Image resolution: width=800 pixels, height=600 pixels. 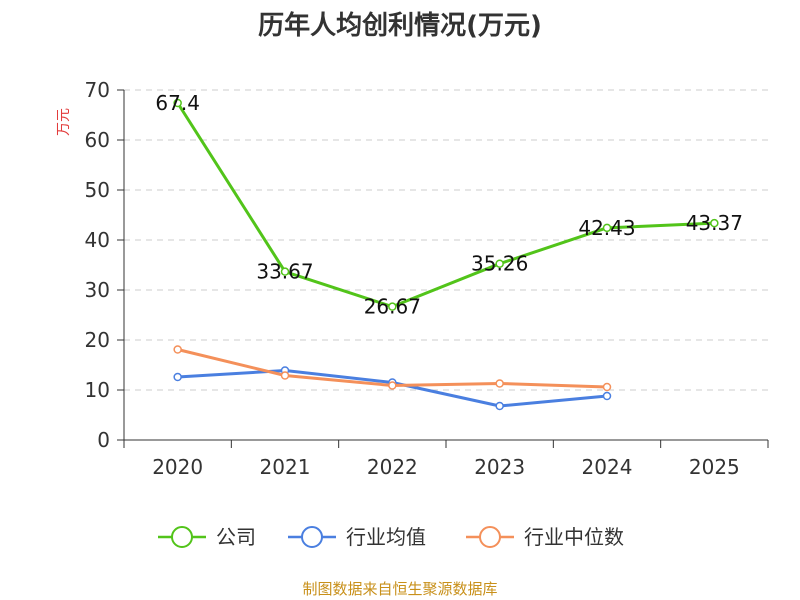 I want to click on x-tick-label: 2024, so click(x=607, y=467).